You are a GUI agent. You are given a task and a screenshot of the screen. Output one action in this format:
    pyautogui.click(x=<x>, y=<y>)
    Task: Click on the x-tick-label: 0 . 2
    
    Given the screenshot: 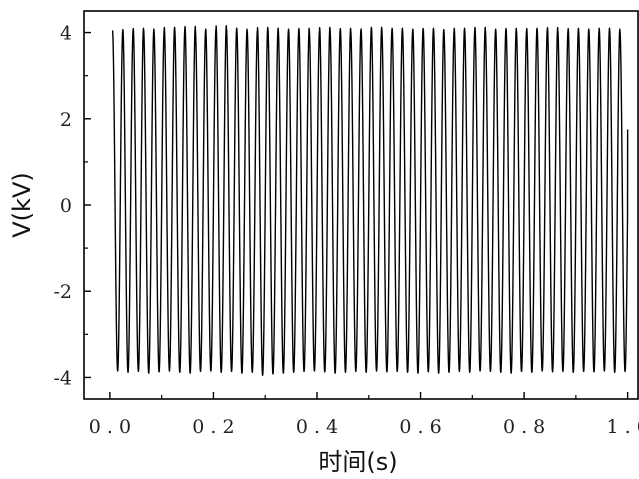 What is the action you would take?
    pyautogui.click(x=213, y=427)
    